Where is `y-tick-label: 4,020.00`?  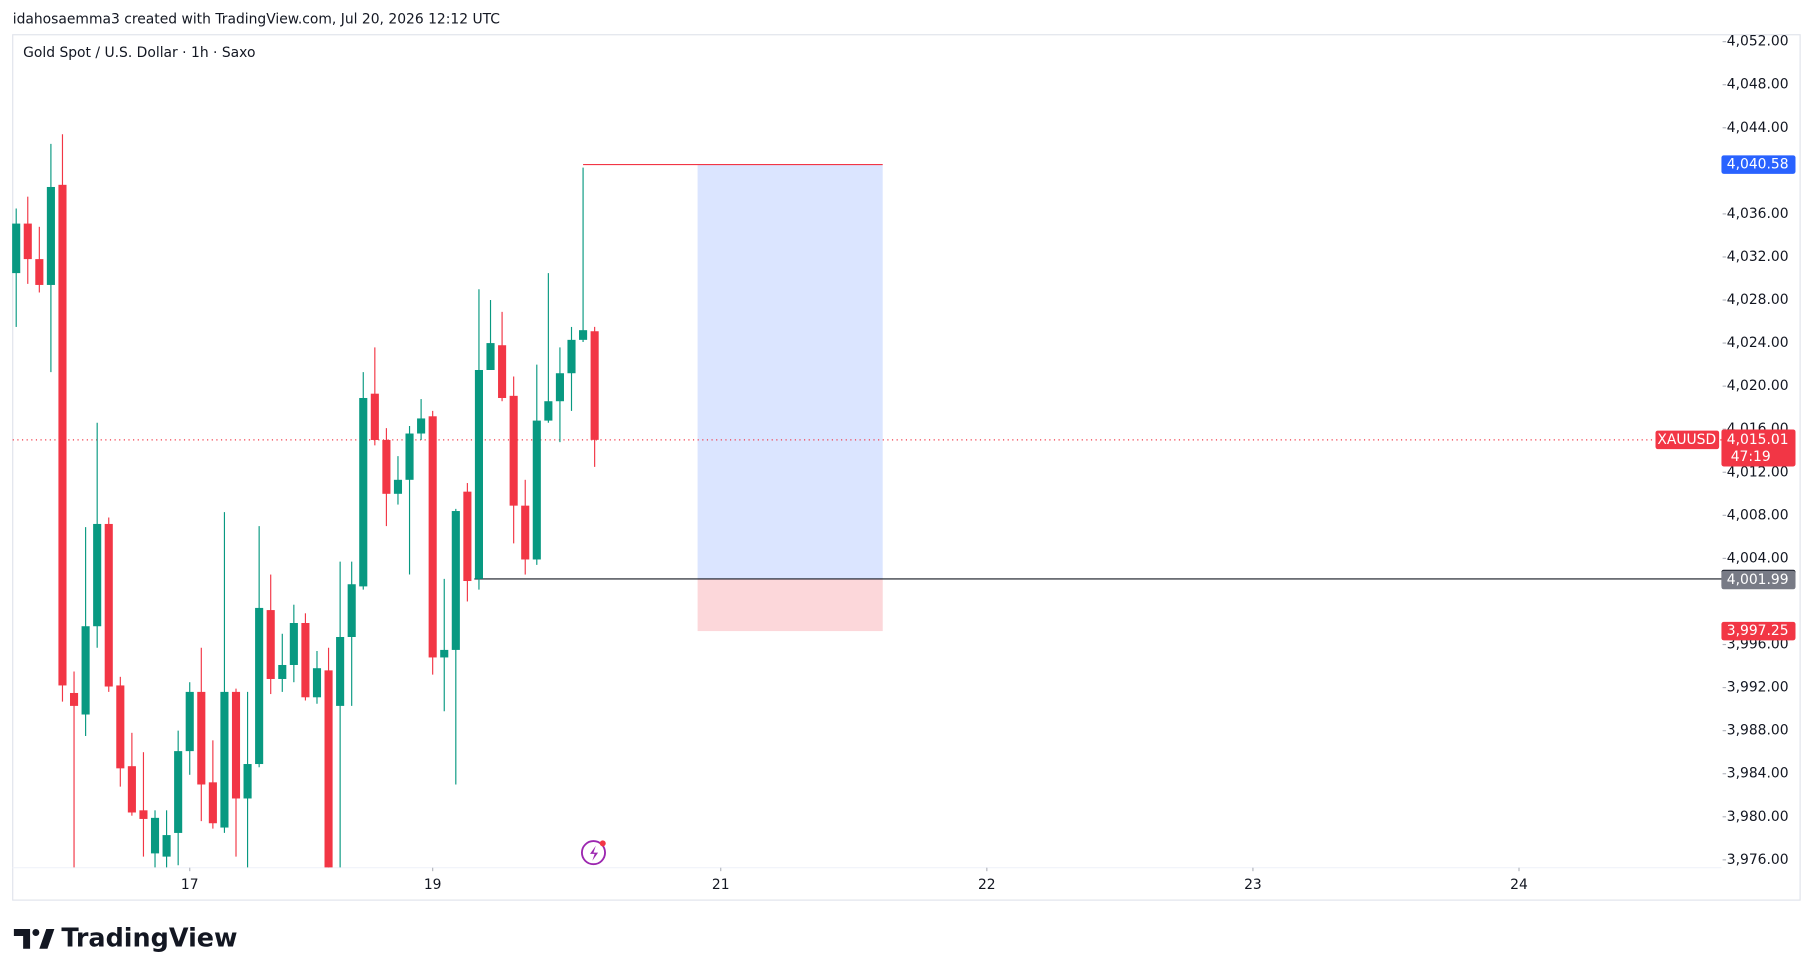
y-tick-label: 4,020.00 is located at coordinates (1758, 386).